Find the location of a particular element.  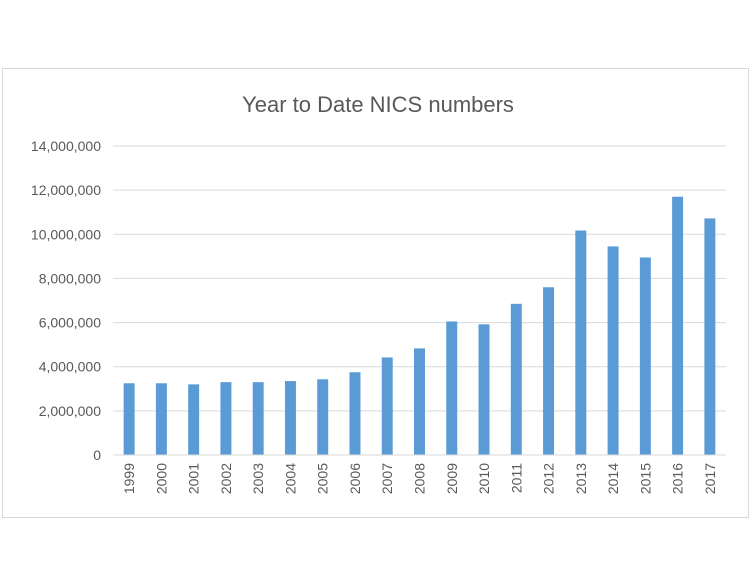

x-tick-label: 2008 is located at coordinates (420, 478).